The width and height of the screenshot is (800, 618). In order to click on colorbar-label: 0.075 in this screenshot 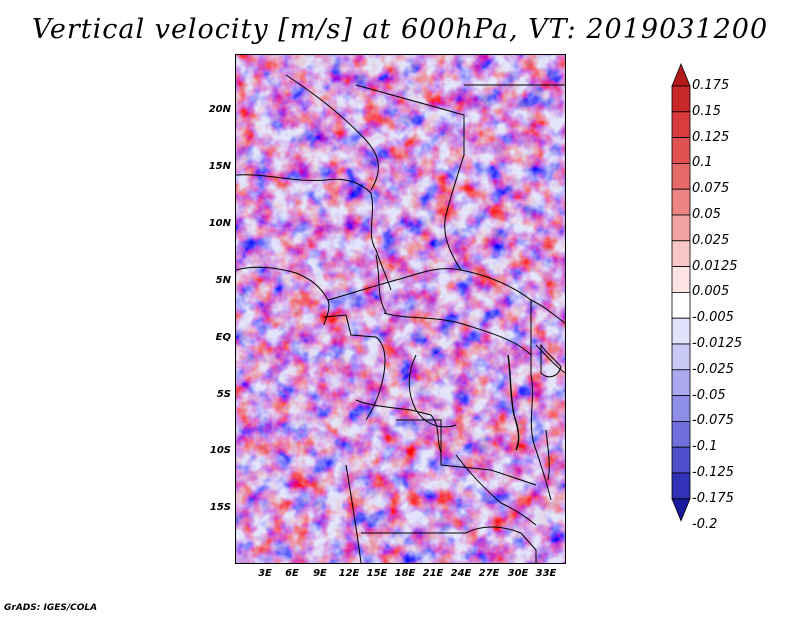, I will do `click(711, 189)`.